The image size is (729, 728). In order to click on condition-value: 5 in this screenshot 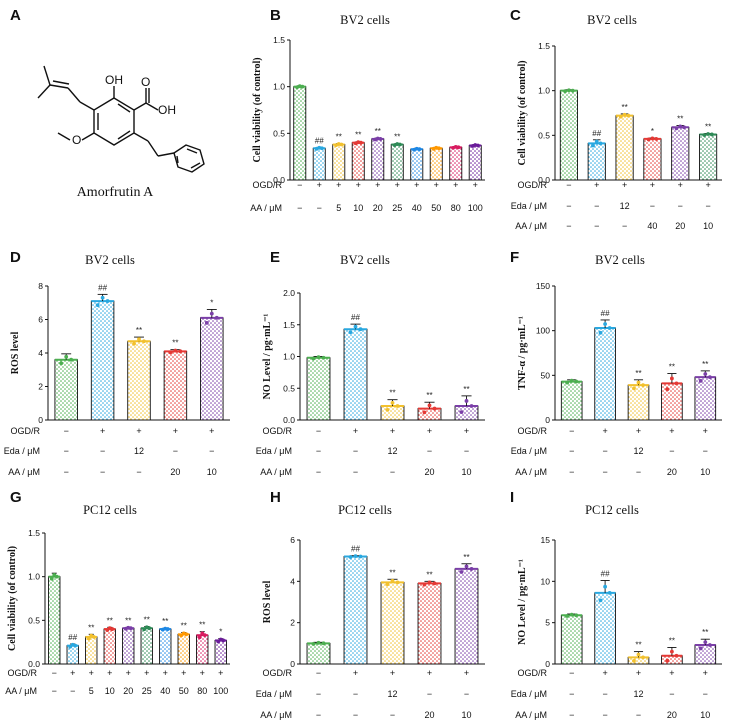, I will do `click(338, 208)`.